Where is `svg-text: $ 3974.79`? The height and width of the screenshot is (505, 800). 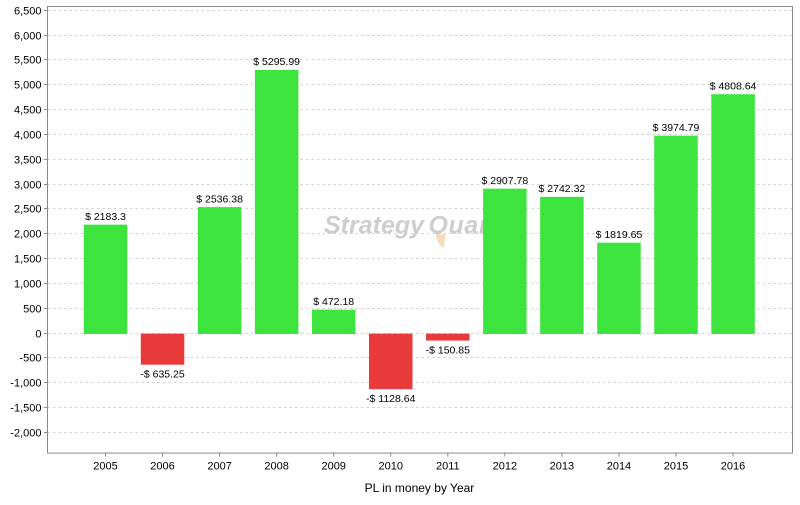
svg-text: $ 3974.79 is located at coordinates (676, 128).